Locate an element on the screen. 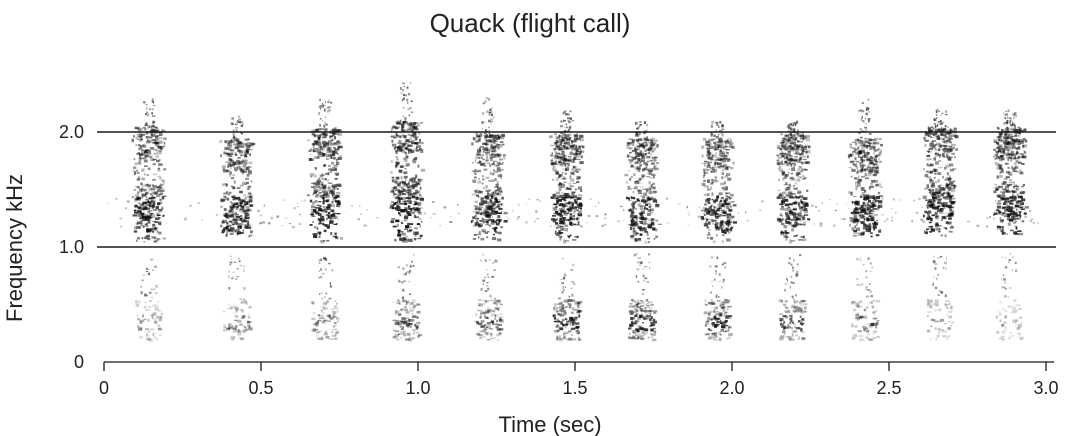  x-tick-label-5: 2.5 is located at coordinates (888, 388).